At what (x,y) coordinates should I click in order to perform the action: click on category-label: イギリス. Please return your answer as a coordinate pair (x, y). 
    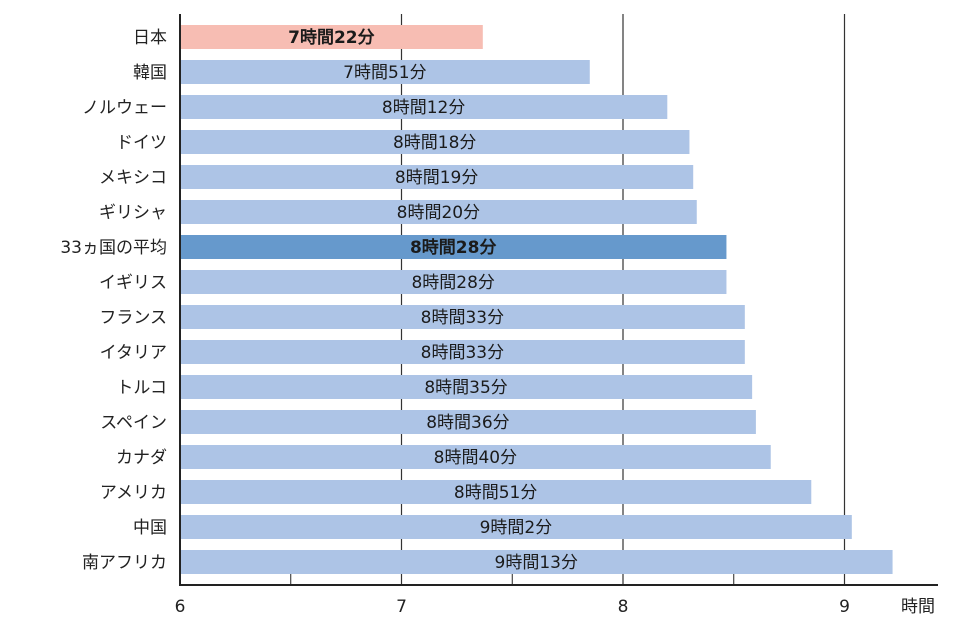
    Looking at the image, I should click on (133, 283).